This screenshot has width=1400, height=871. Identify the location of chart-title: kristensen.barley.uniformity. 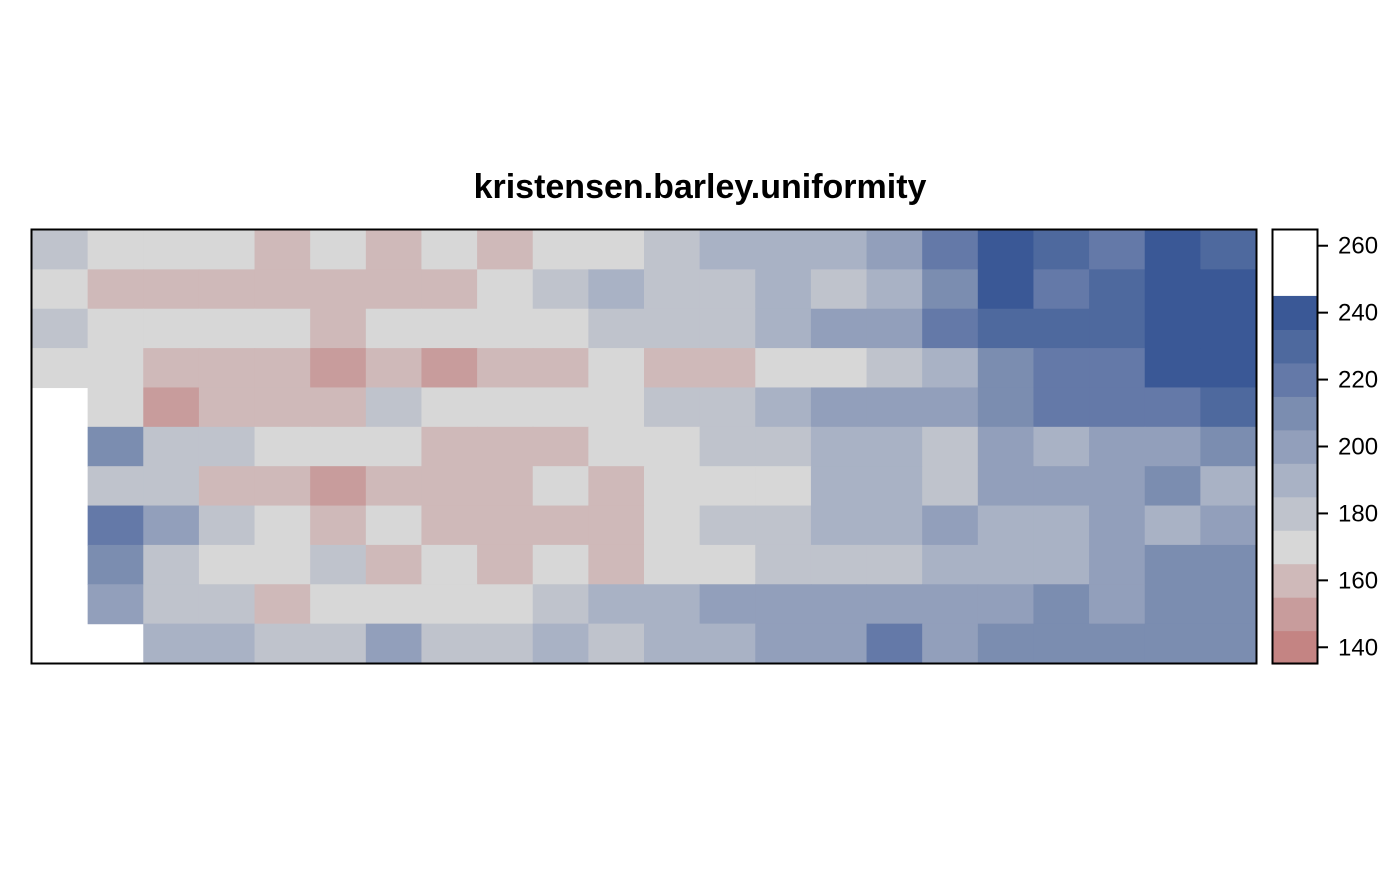
(700, 187).